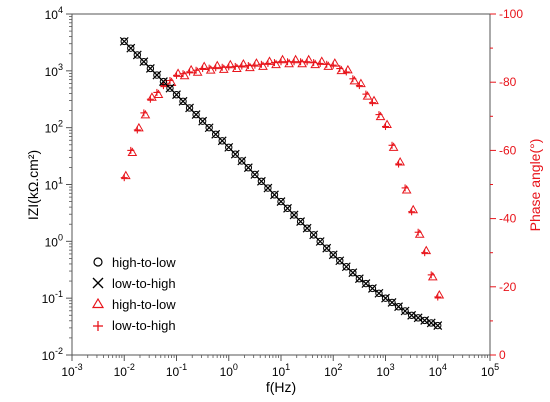  What do you see at coordinates (144, 283) in the screenshot?
I see `legend-label-low-to-high-modulus: low-to-high` at bounding box center [144, 283].